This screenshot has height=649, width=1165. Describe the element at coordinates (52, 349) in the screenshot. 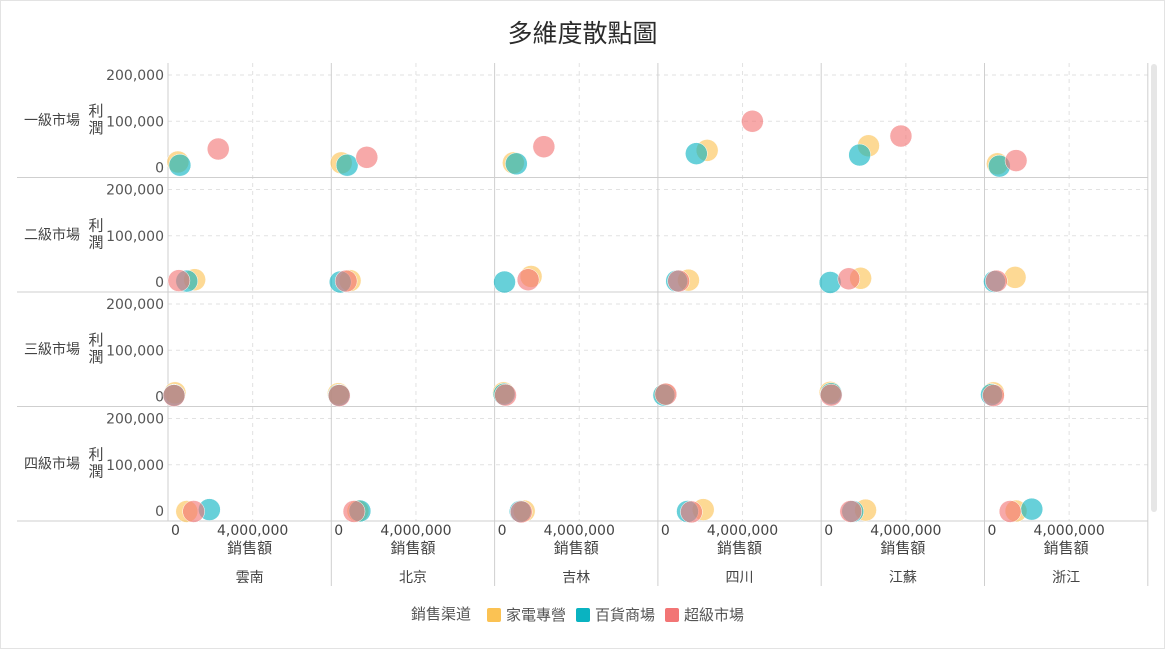

I see `row-label: 三級市場` at that location.